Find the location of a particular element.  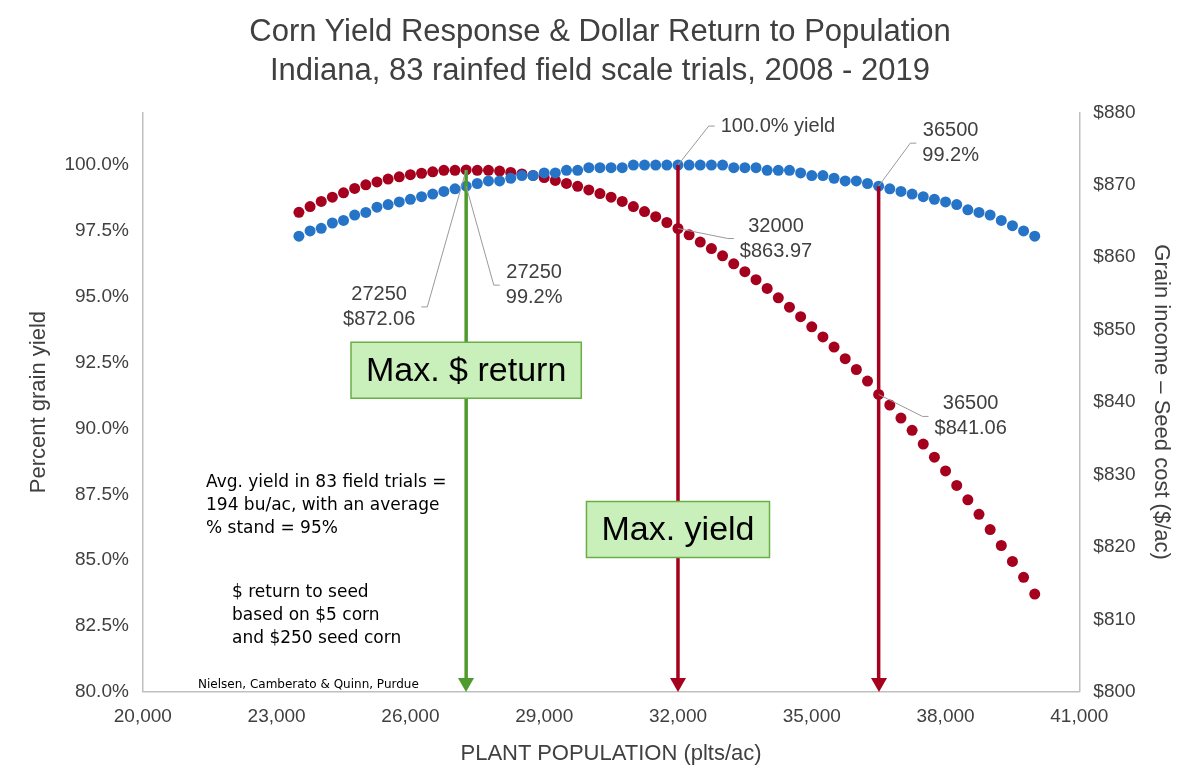

chart-subtitle: Indiana, 83 rainfed field scale trials, 2008 - 2019 is located at coordinates (600, 70).